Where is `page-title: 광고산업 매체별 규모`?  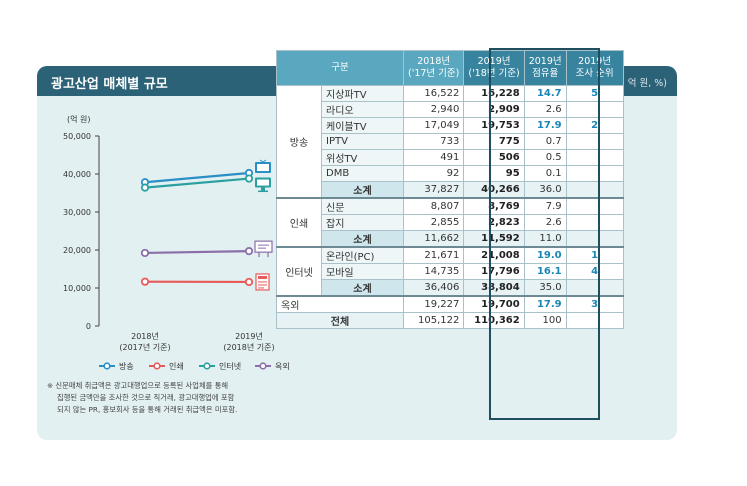
page-title: 광고산업 매체별 규모 is located at coordinates (109, 84).